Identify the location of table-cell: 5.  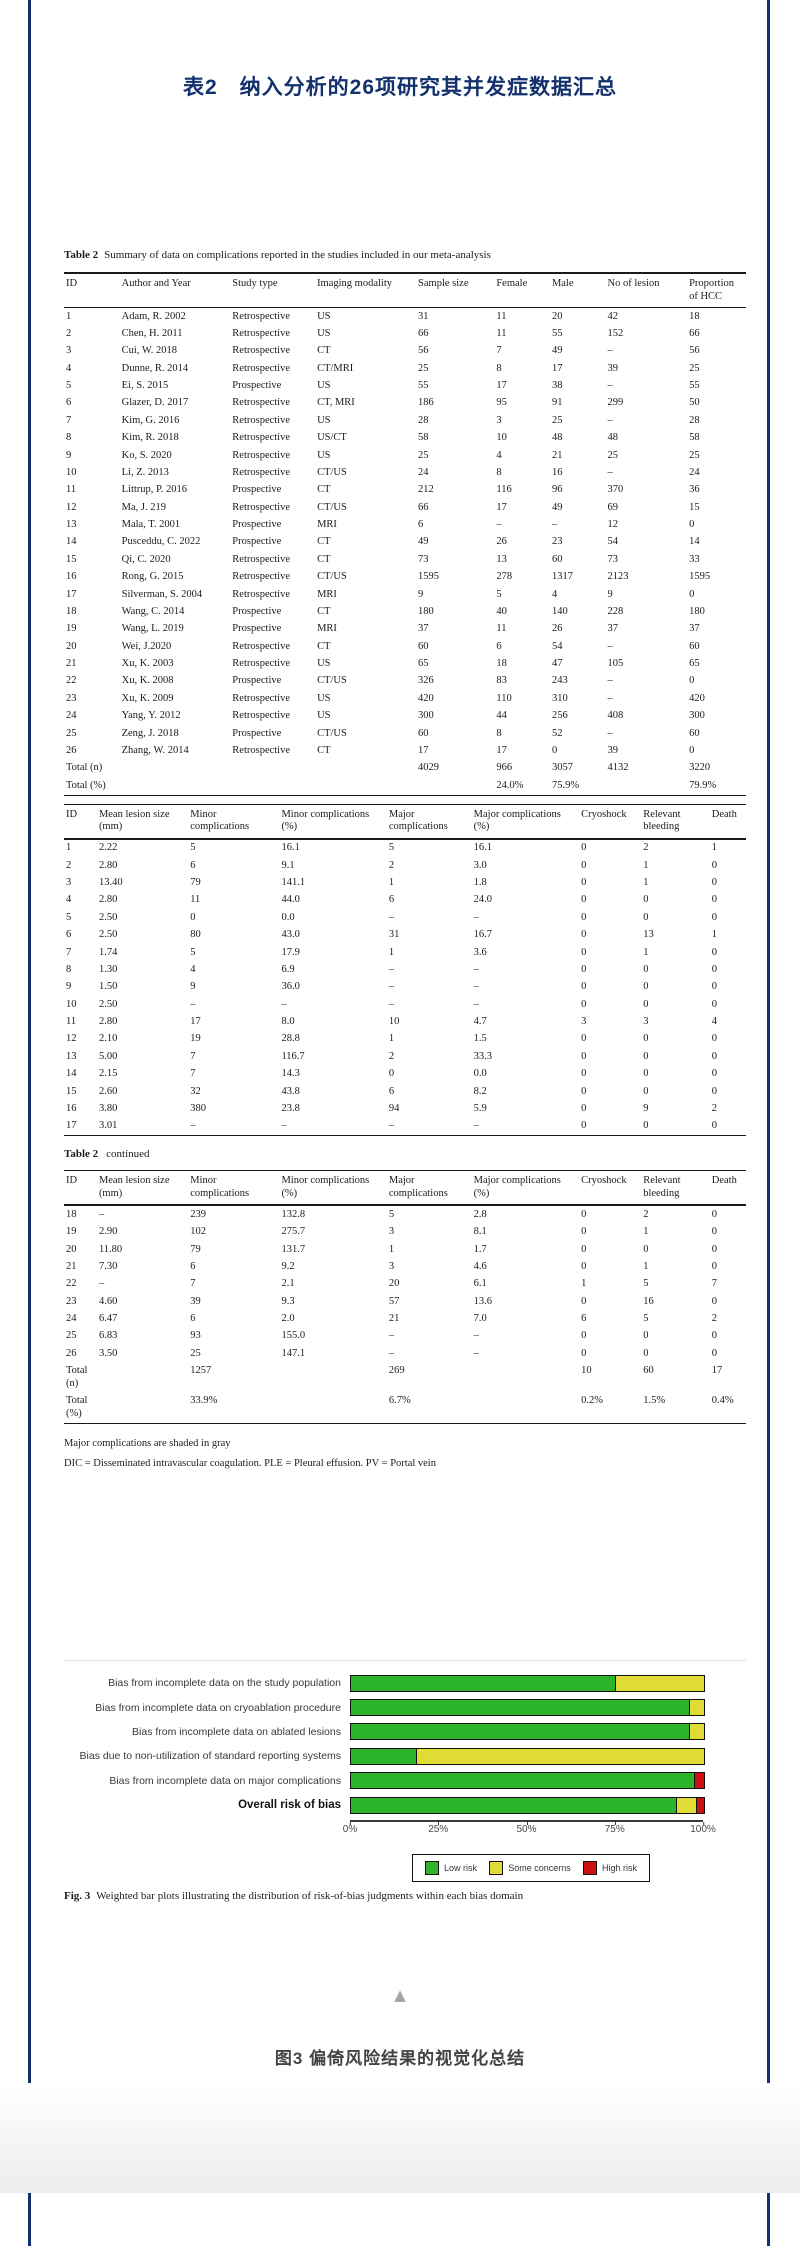
(391, 848).